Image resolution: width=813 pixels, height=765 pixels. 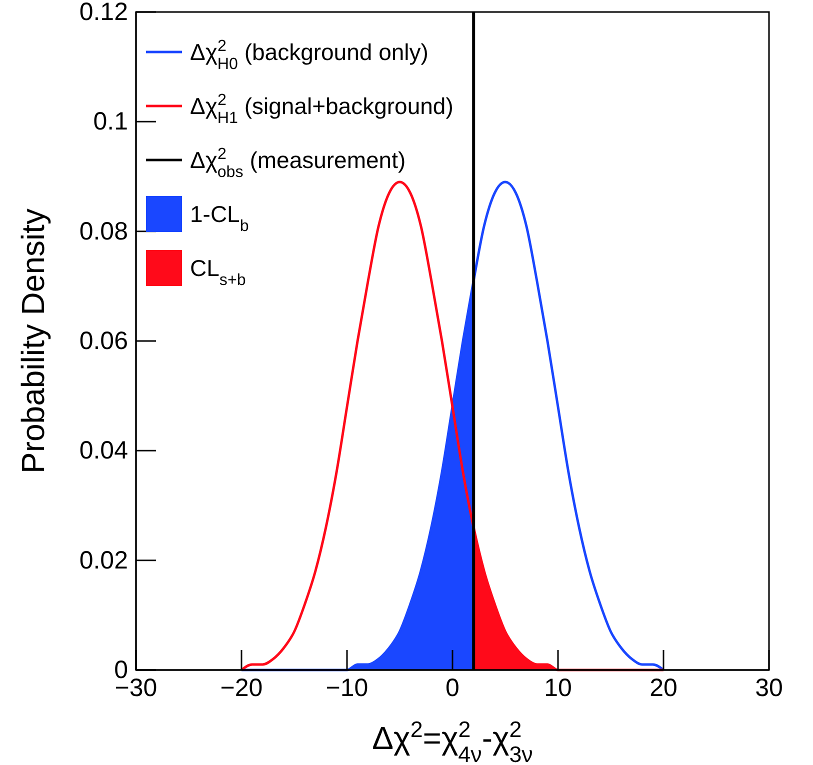 I want to click on x-tick-label: −20, so click(x=241, y=688).